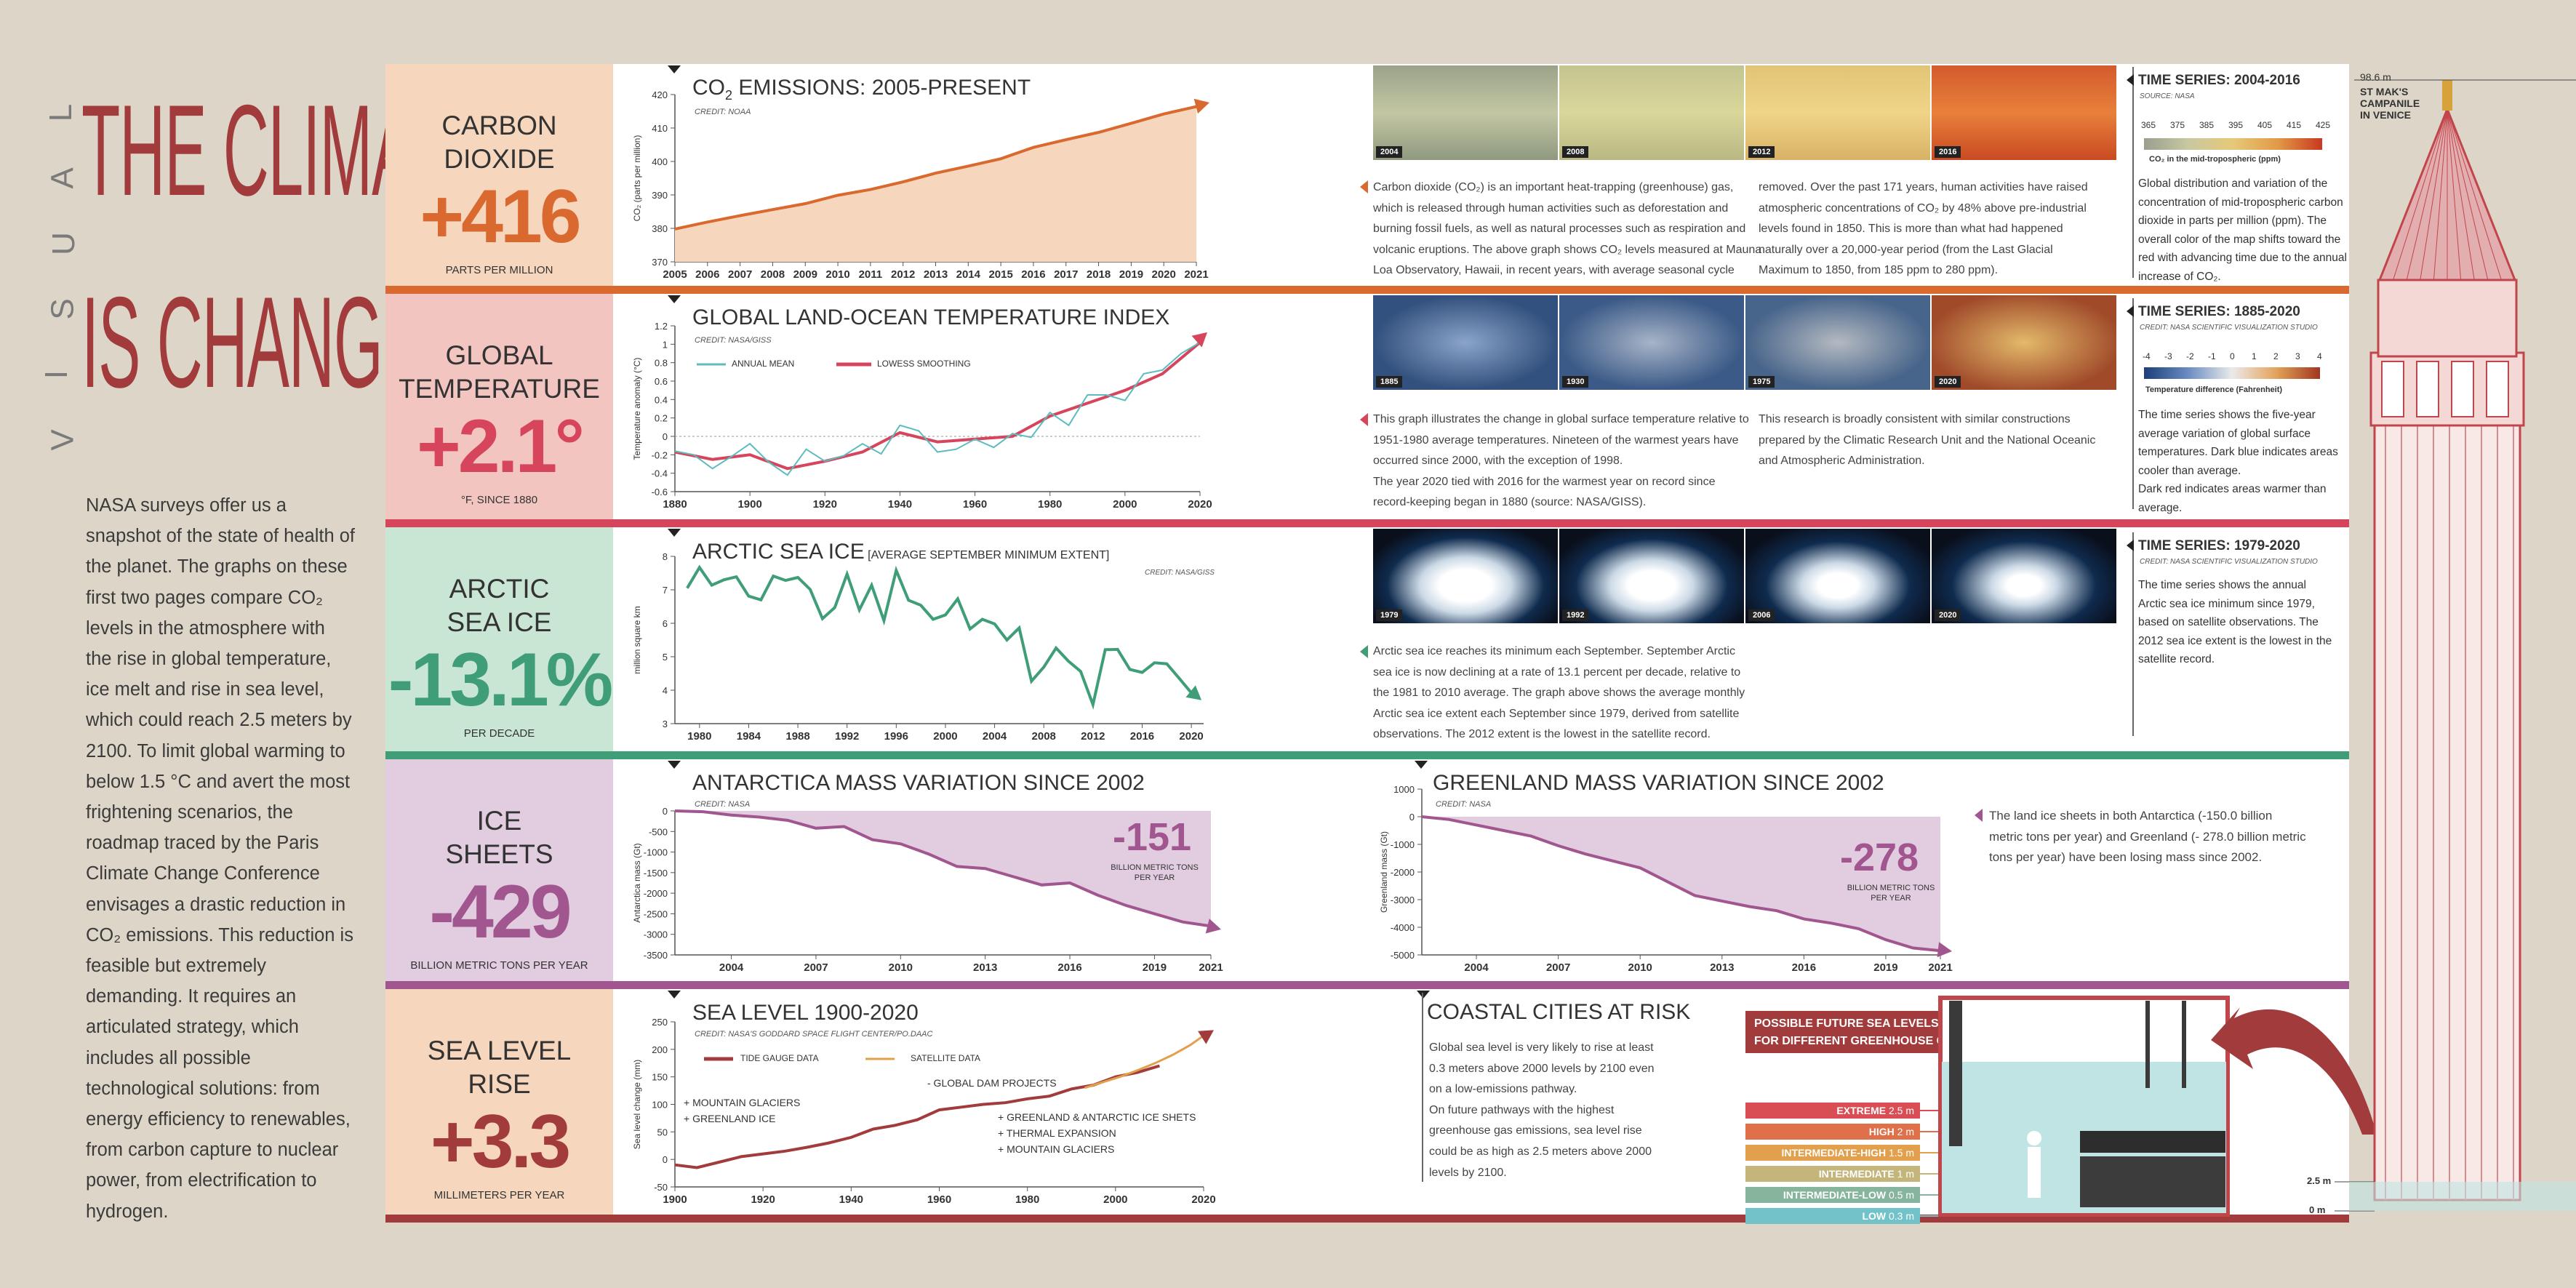  Describe the element at coordinates (2319, 1180) in the screenshot. I see `tower-mark-1: 2.5 m` at that location.